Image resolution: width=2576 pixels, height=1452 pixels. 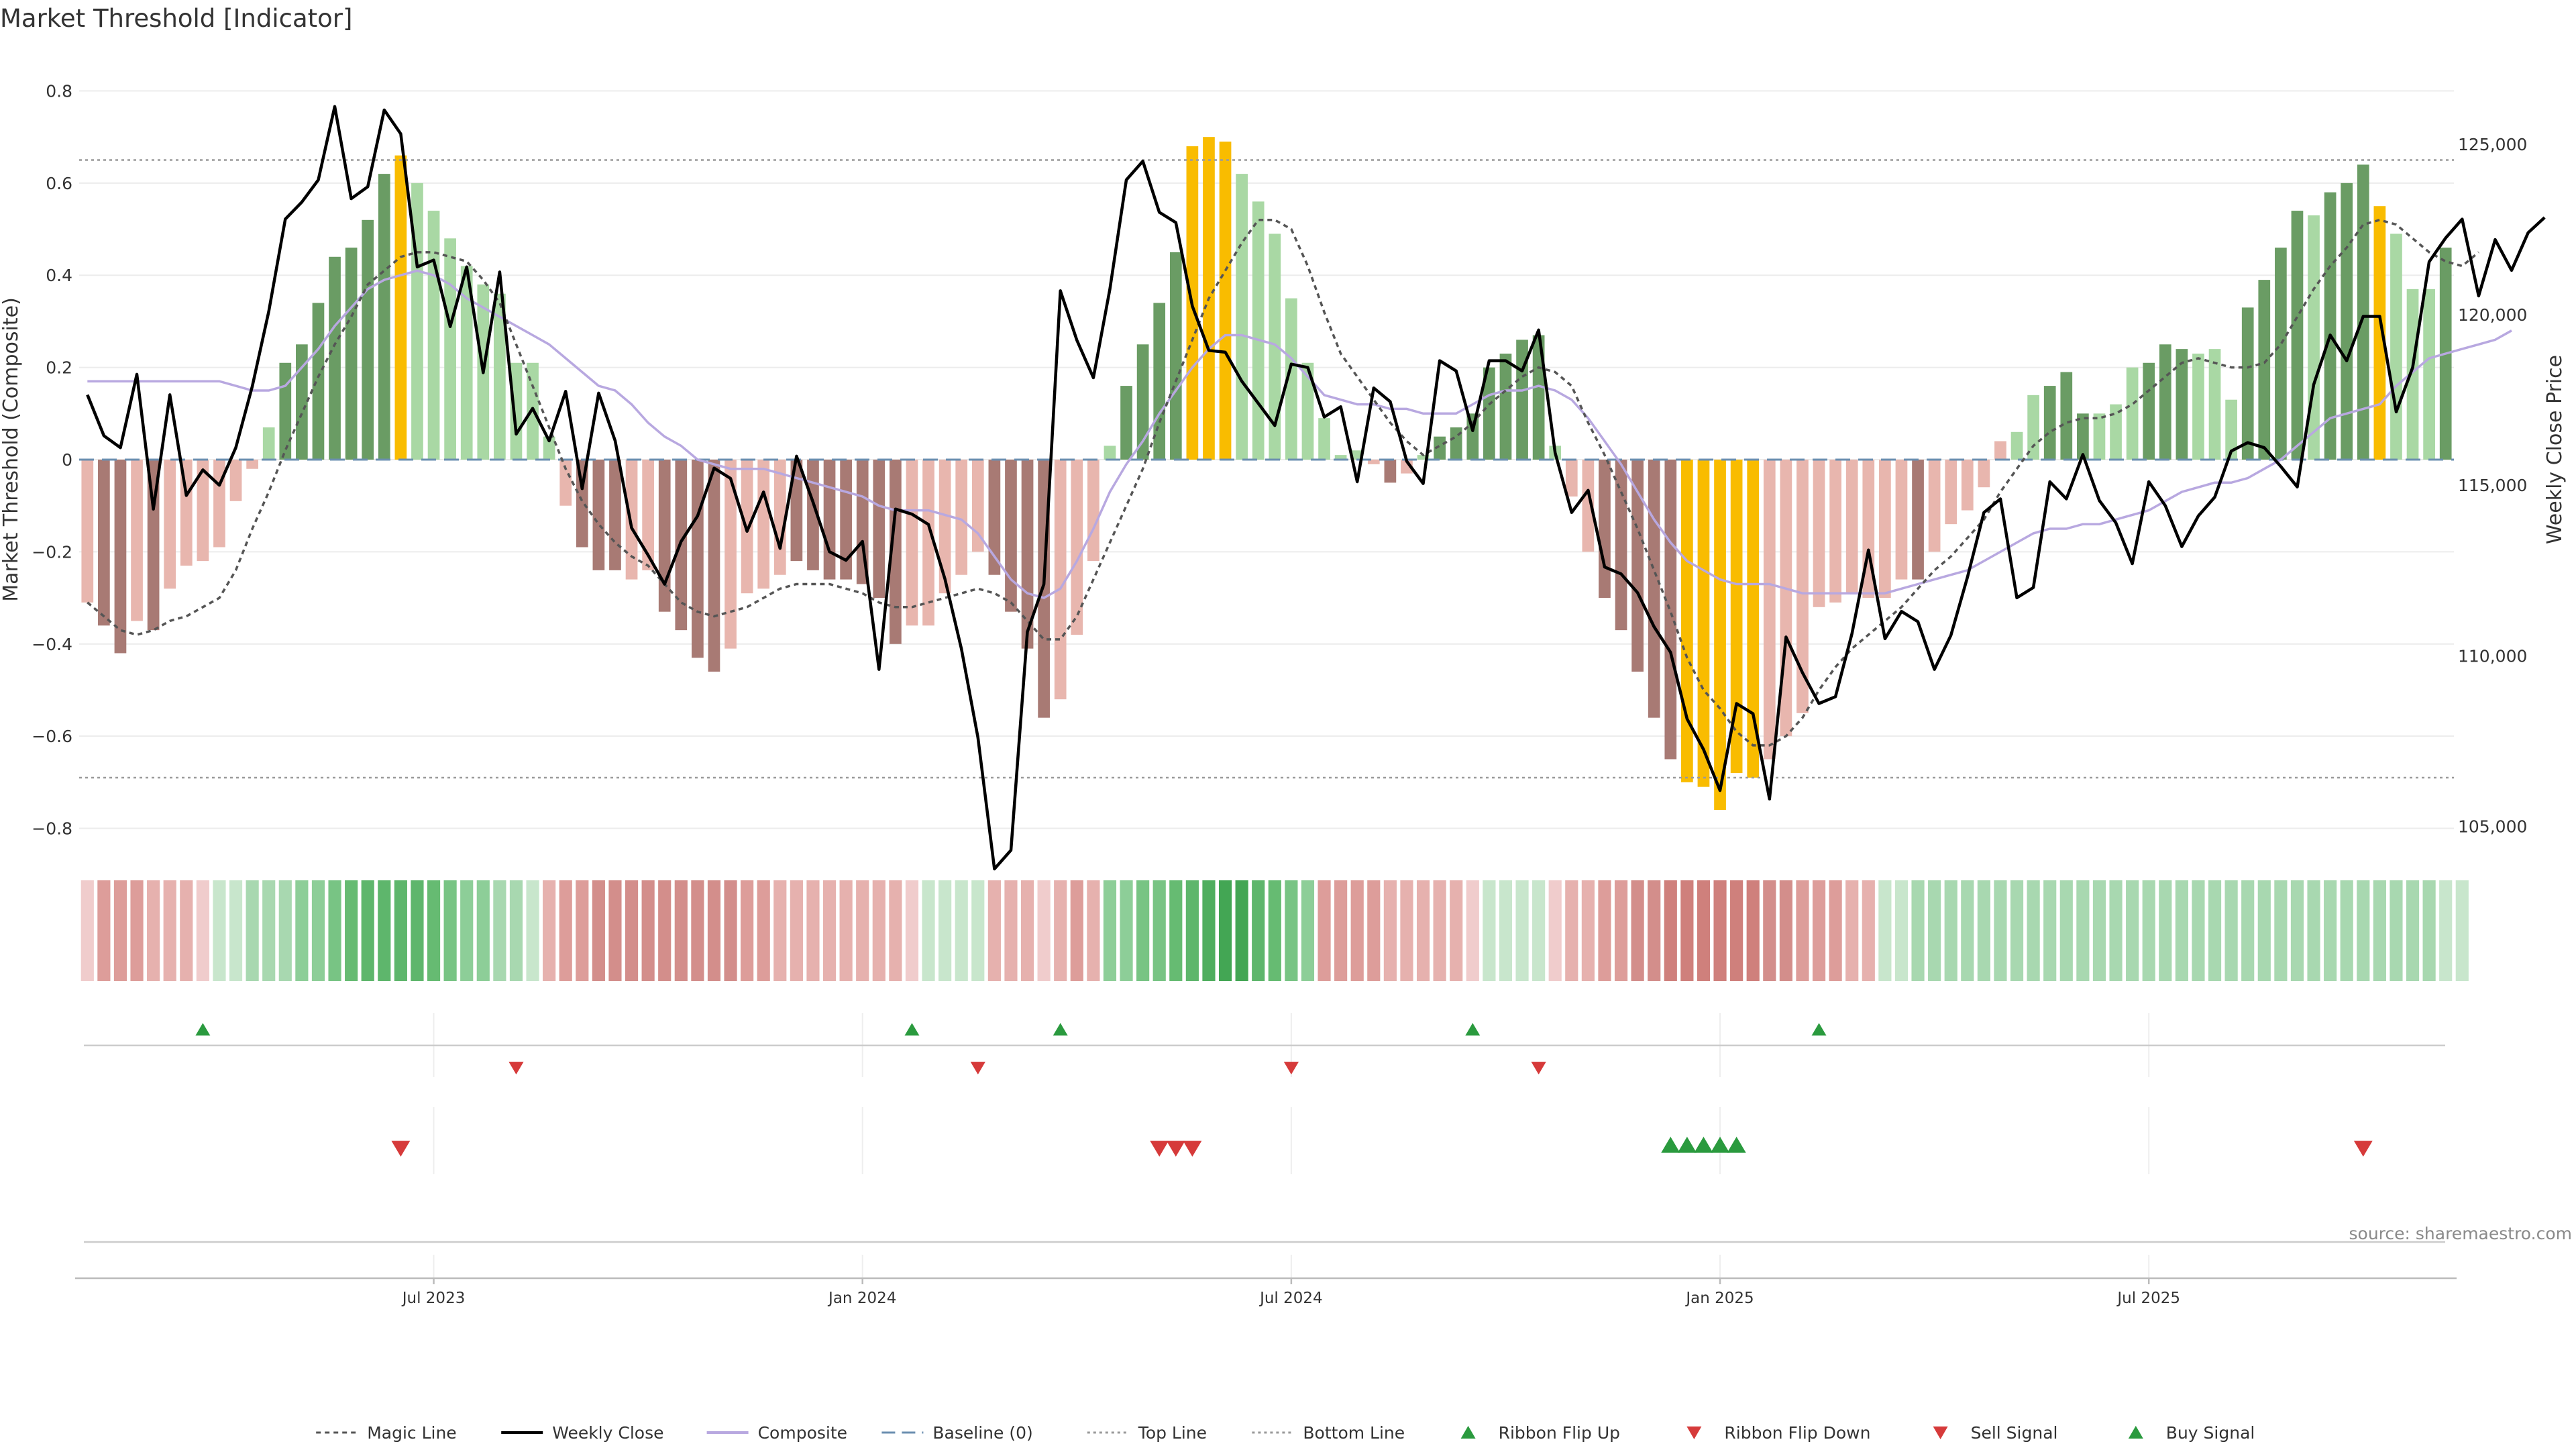 I want to click on legend-item: Ribbon Flip Down, so click(x=1778, y=1433).